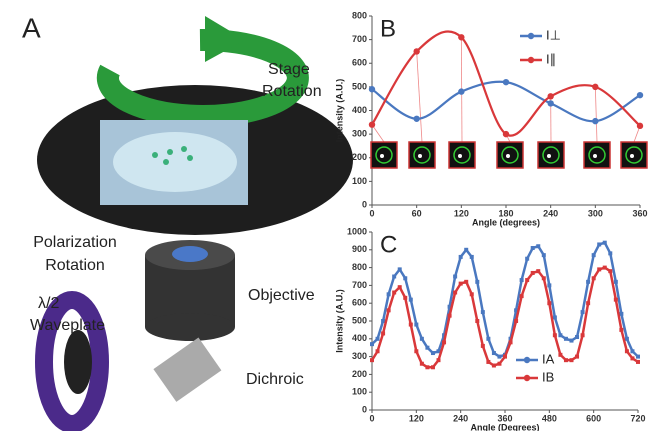  Describe the element at coordinates (225, 39) in the screenshot. I see `arrow-head` at that location.